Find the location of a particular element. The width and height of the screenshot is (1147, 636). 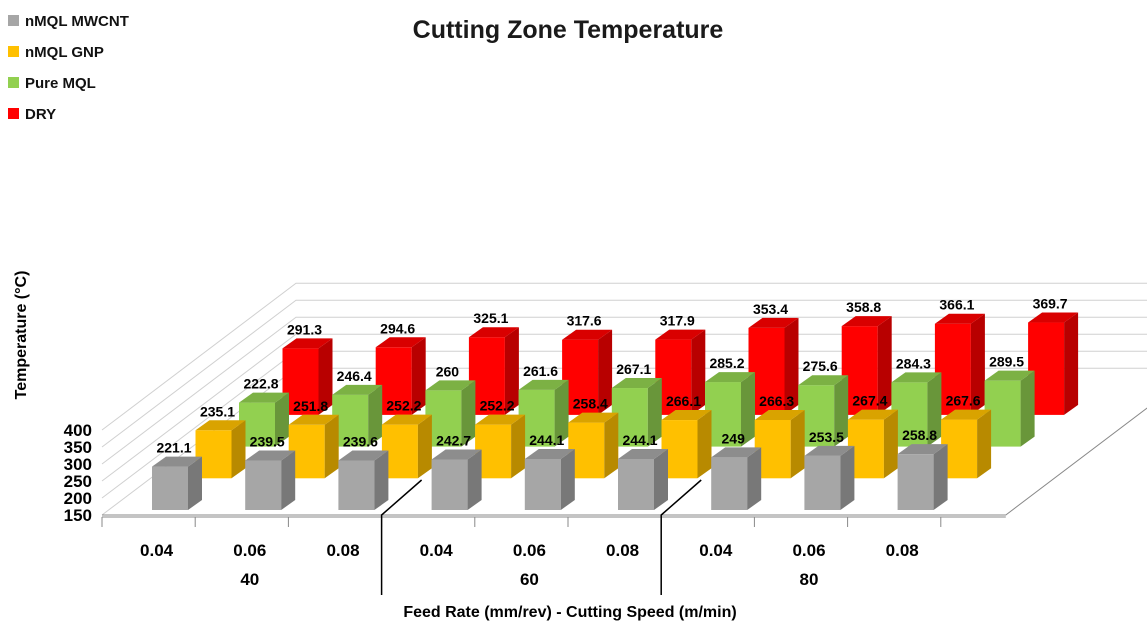

data-label-nmql-gnp: 258.4 is located at coordinates (590, 404).